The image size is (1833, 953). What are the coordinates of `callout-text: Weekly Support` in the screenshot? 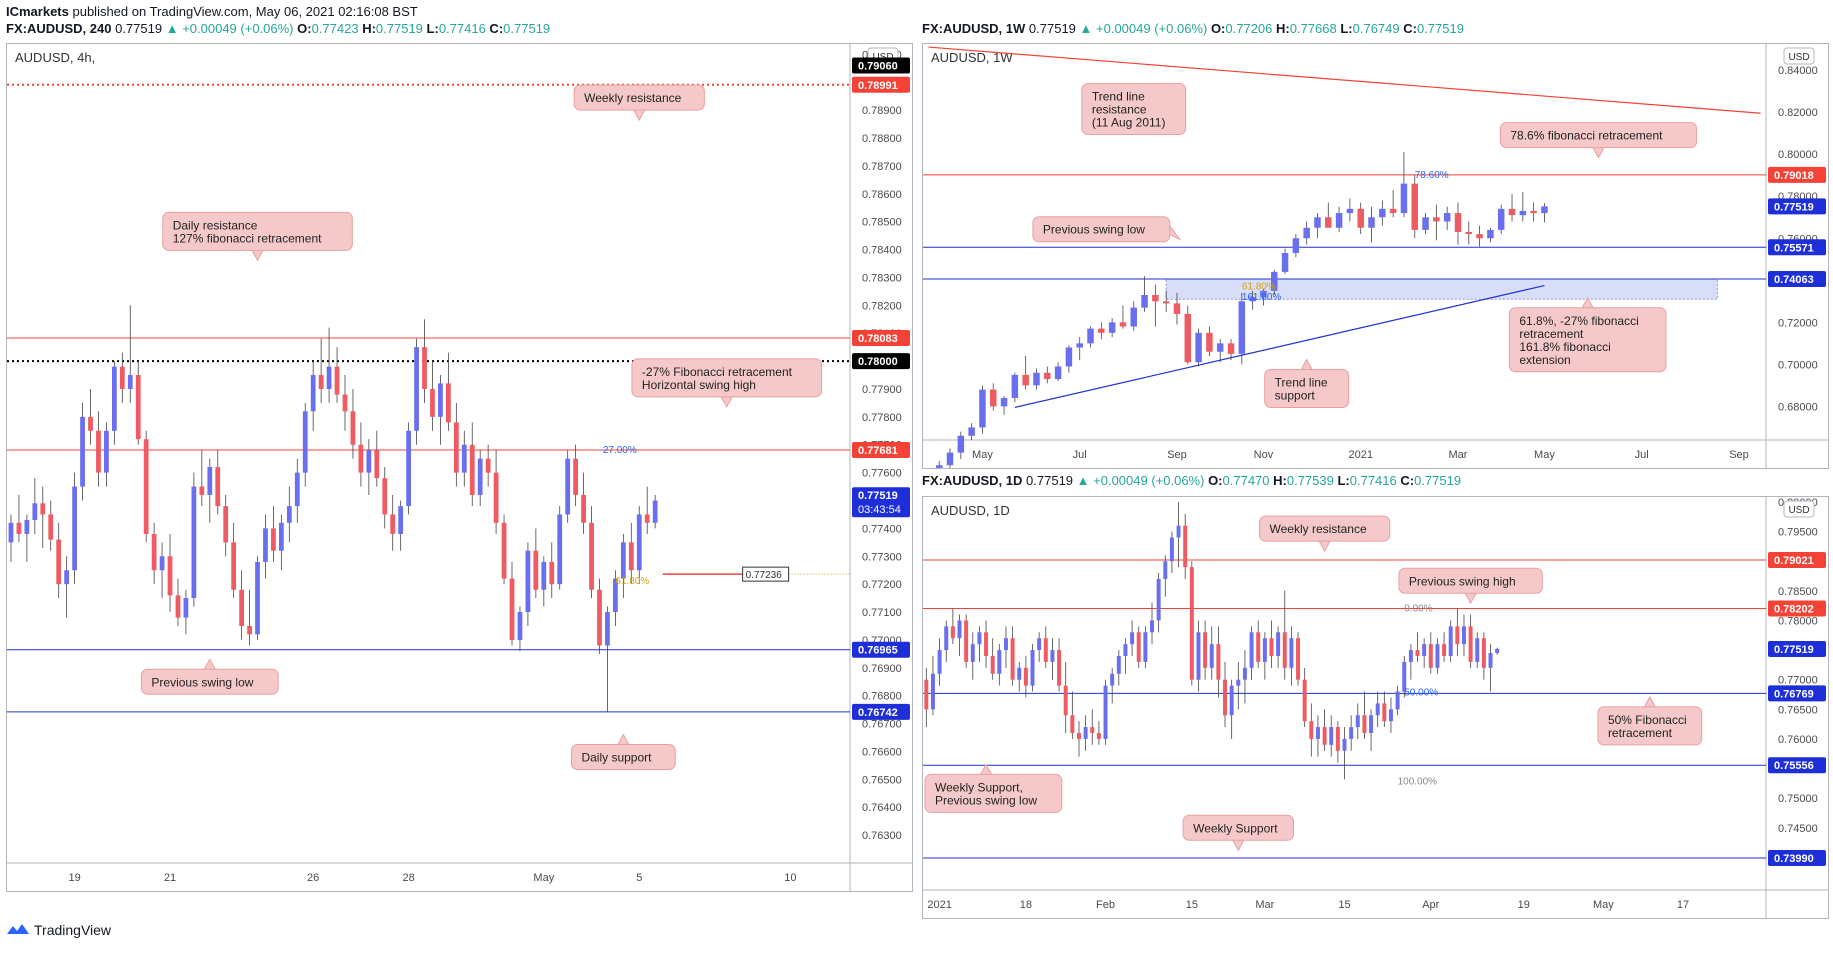 It's located at (1235, 828).